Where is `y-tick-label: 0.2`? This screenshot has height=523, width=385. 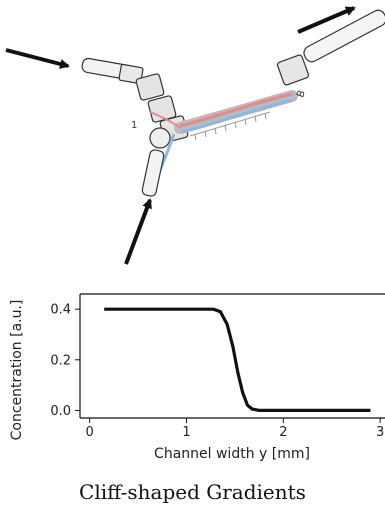 y-tick-label: 0.2 is located at coordinates (60, 360).